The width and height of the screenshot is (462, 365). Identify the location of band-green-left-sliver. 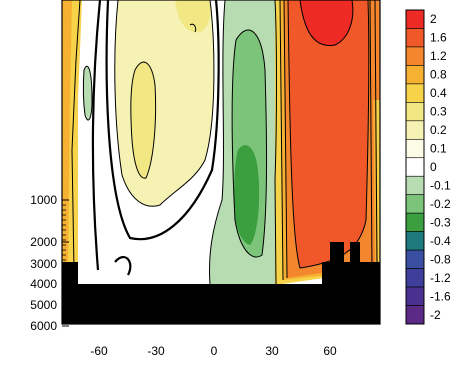
(87, 93).